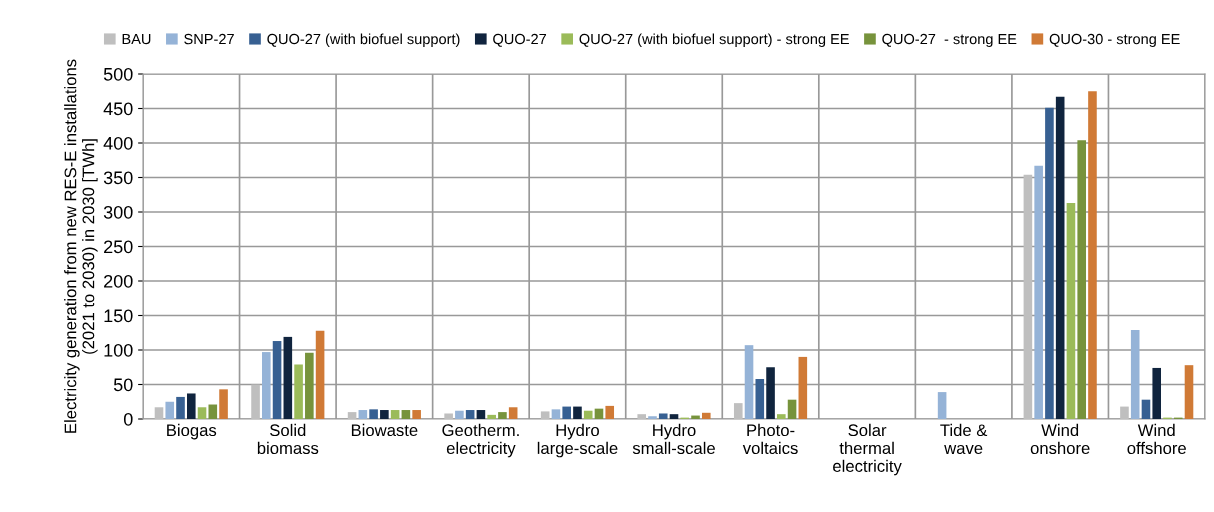  Describe the element at coordinates (209, 39) in the screenshot. I see `legend-label: SNP-27` at that location.